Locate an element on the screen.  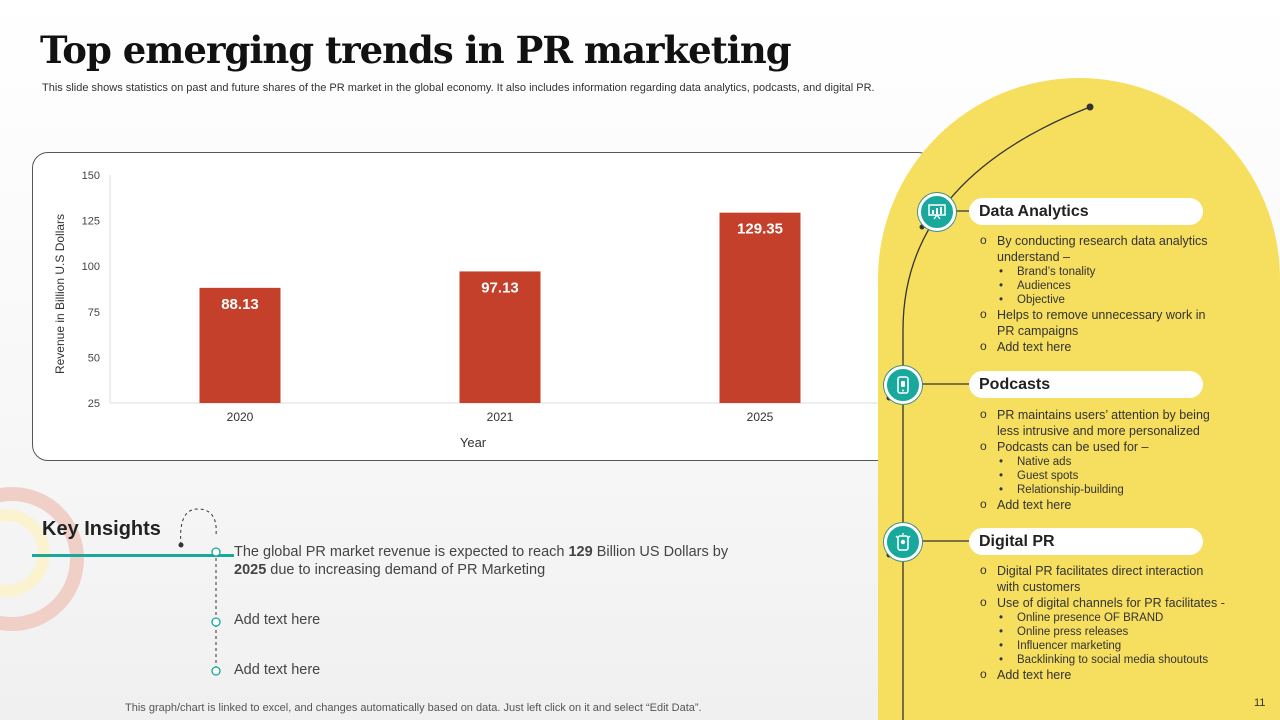
y-tick-label: 50 is located at coordinates (94, 358).